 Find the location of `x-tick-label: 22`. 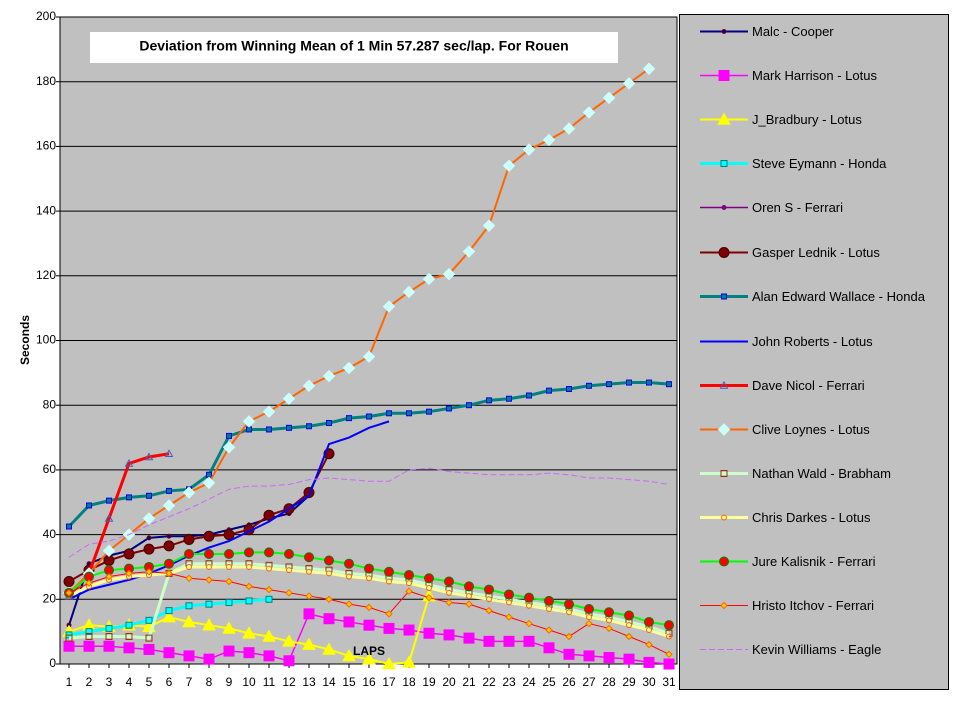

x-tick-label: 22 is located at coordinates (489, 682).